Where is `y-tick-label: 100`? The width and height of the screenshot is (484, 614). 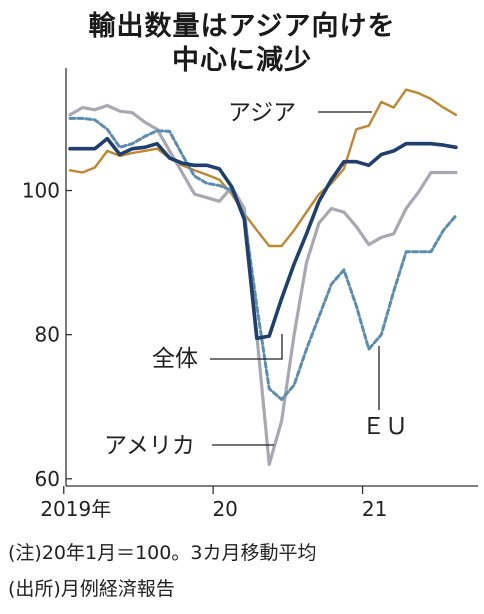
y-tick-label: 100 is located at coordinates (41, 191).